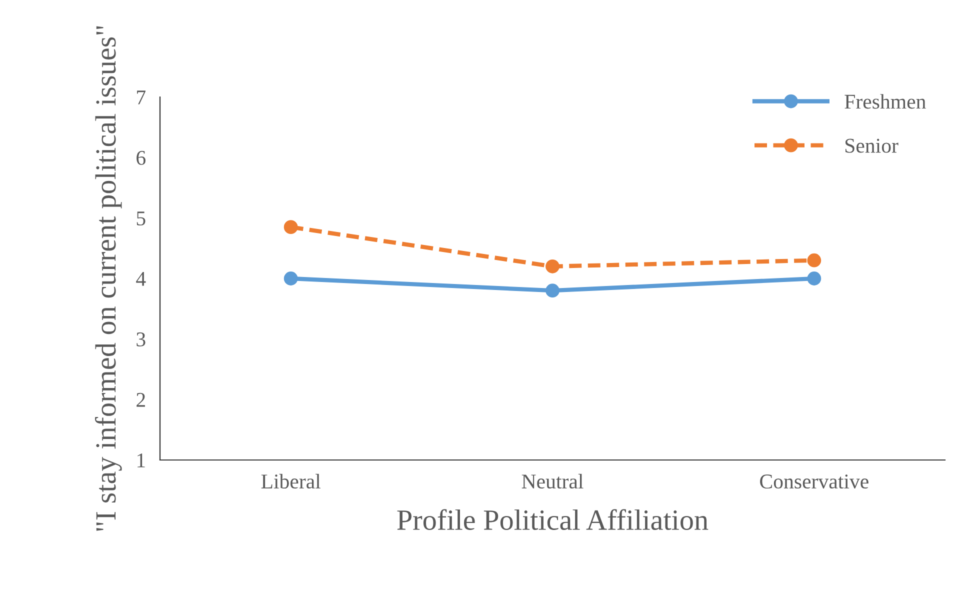 The image size is (964, 593). Describe the element at coordinates (141, 279) in the screenshot. I see `y-tick-label: 4` at that location.